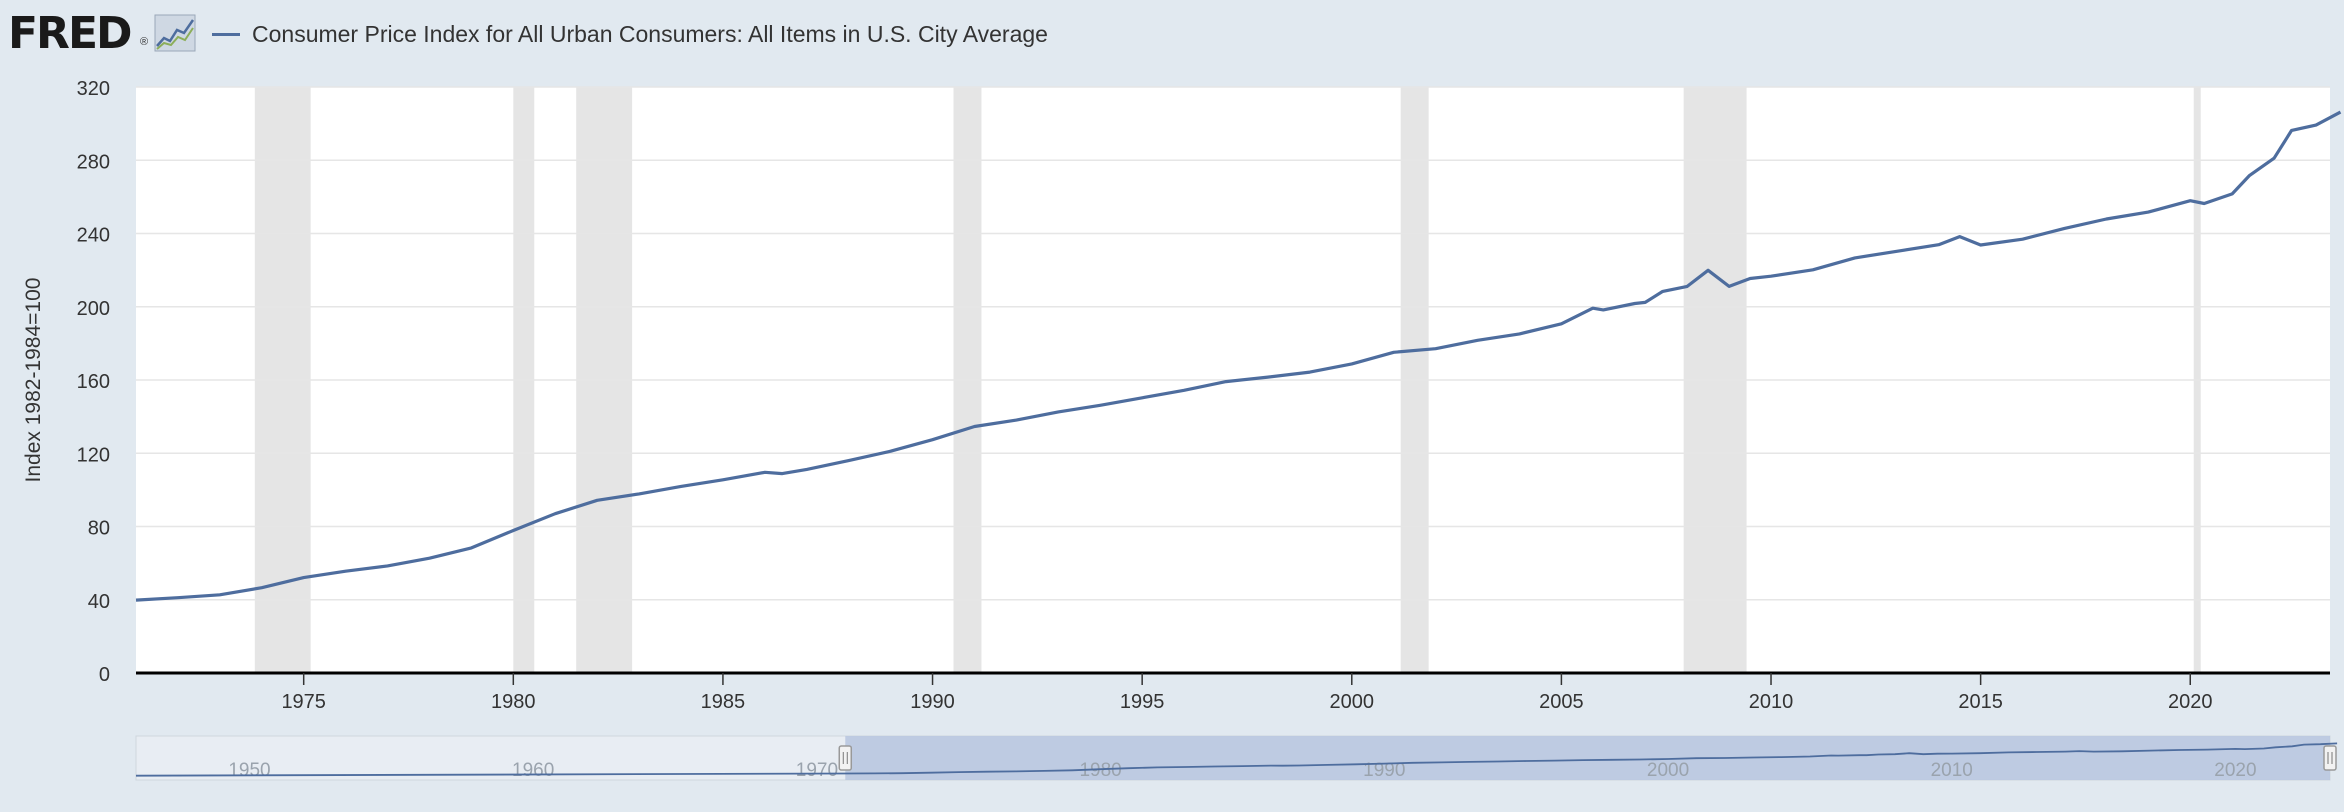 This screenshot has width=2344, height=812. Describe the element at coordinates (70, 33) in the screenshot. I see `fred-logo: FRED` at that location.